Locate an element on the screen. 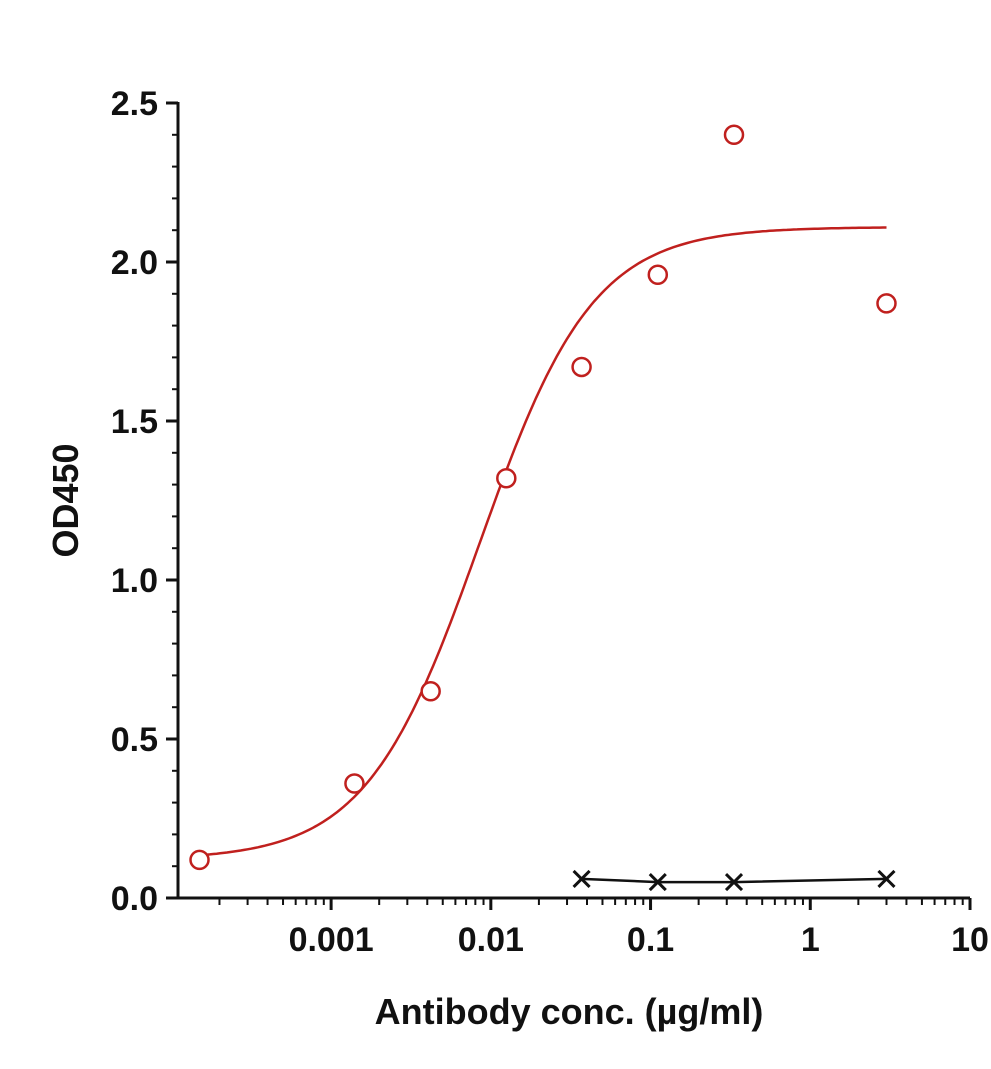  x-tick-label: 10 is located at coordinates (970, 940).